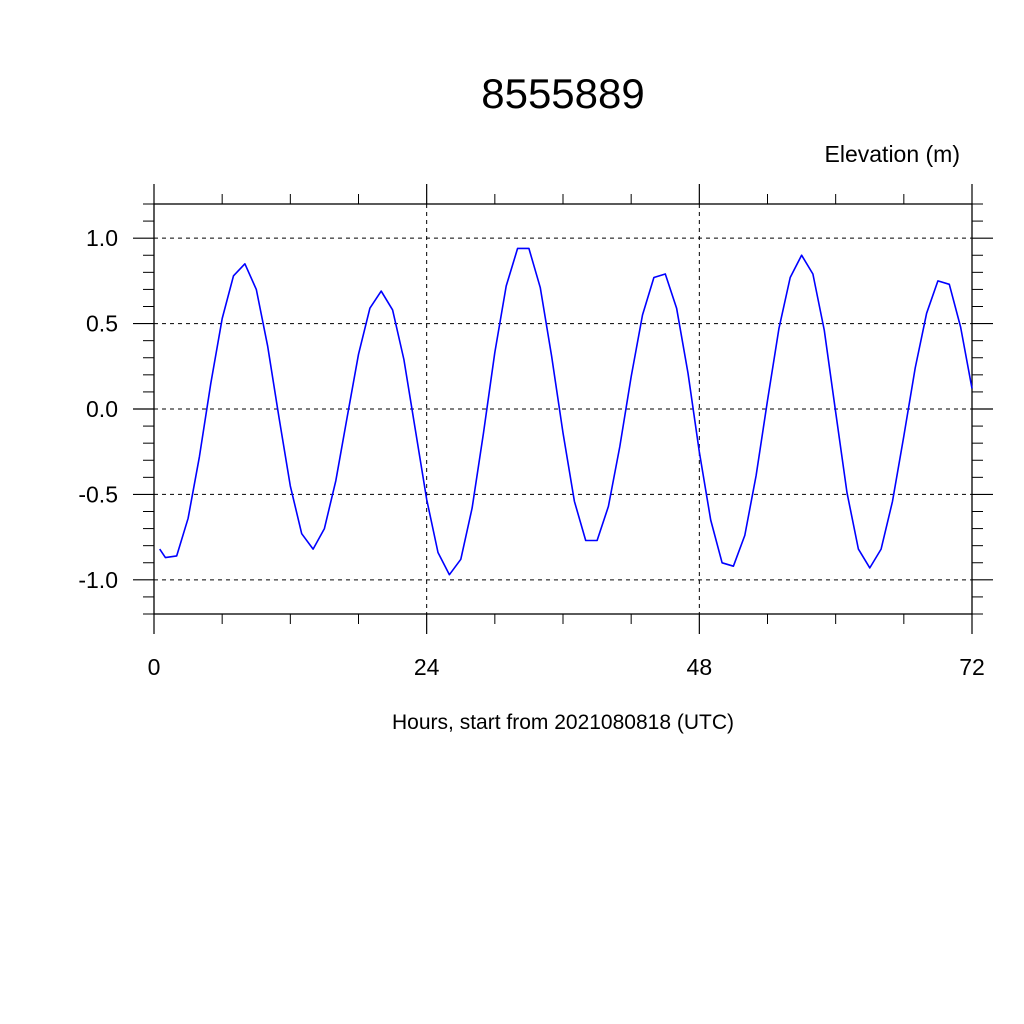  I want to click on y-tick-label: 1.0, so click(102, 238).